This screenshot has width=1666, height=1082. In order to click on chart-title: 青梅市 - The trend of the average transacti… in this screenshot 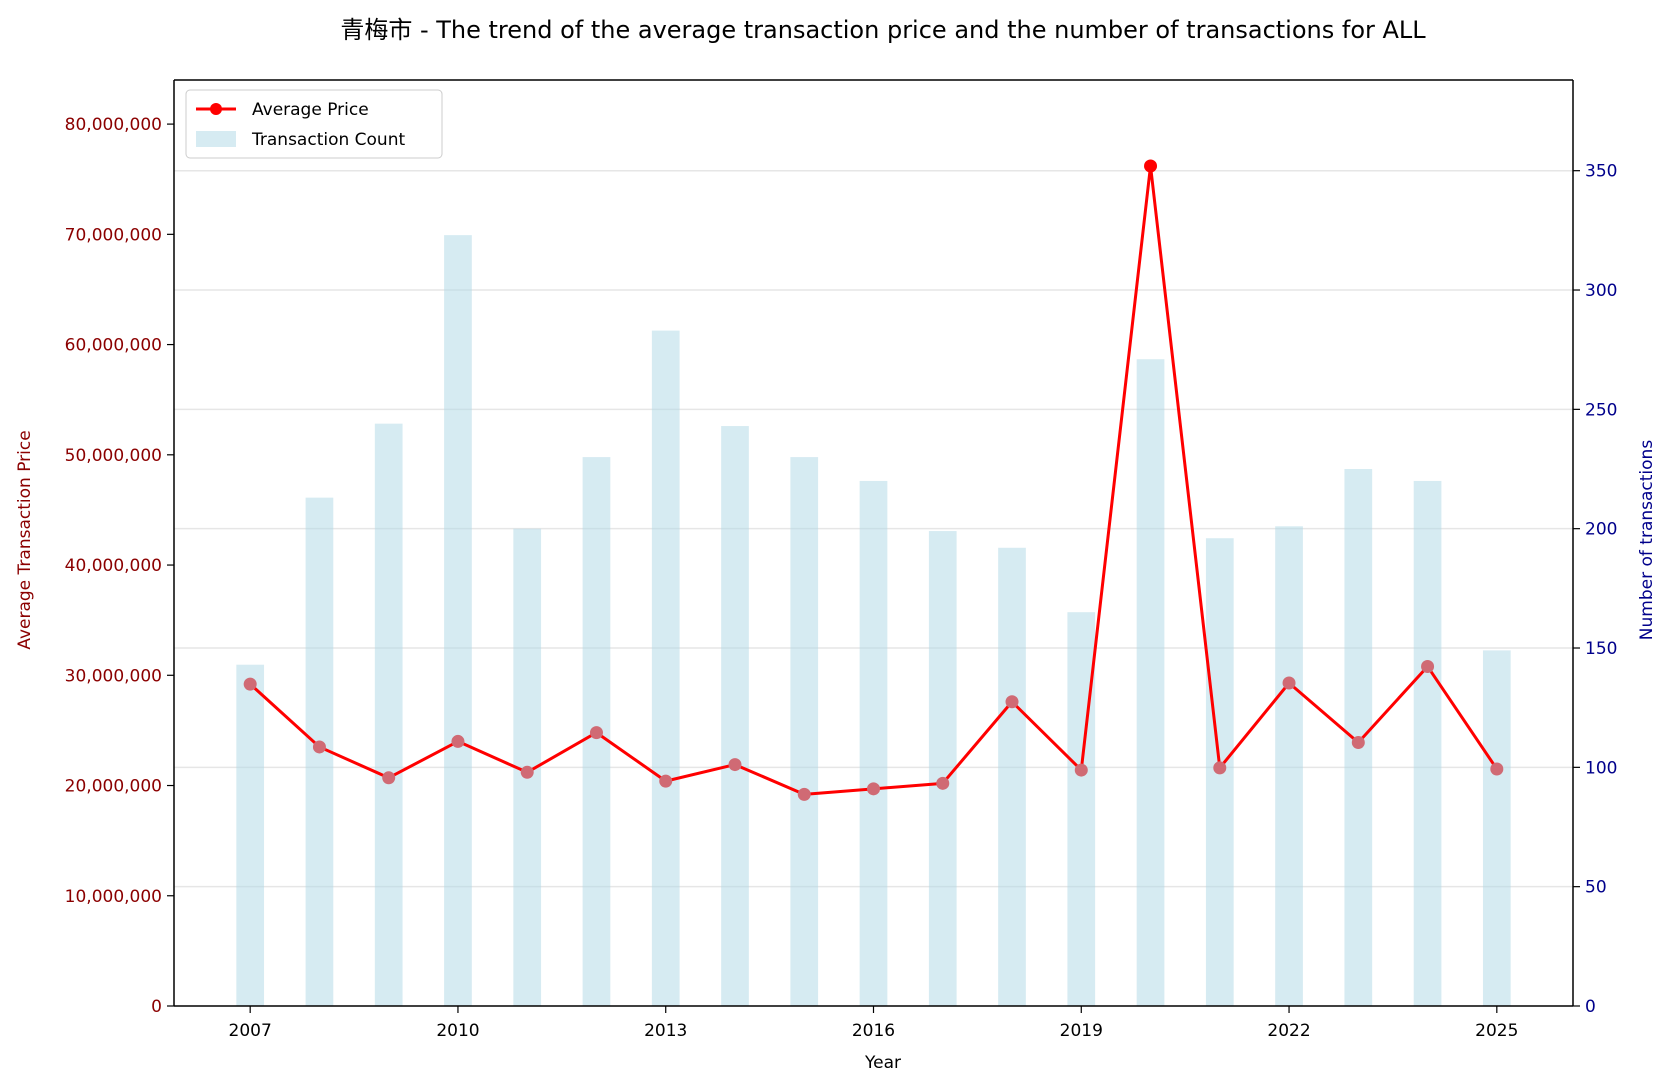, I will do `click(883, 30)`.